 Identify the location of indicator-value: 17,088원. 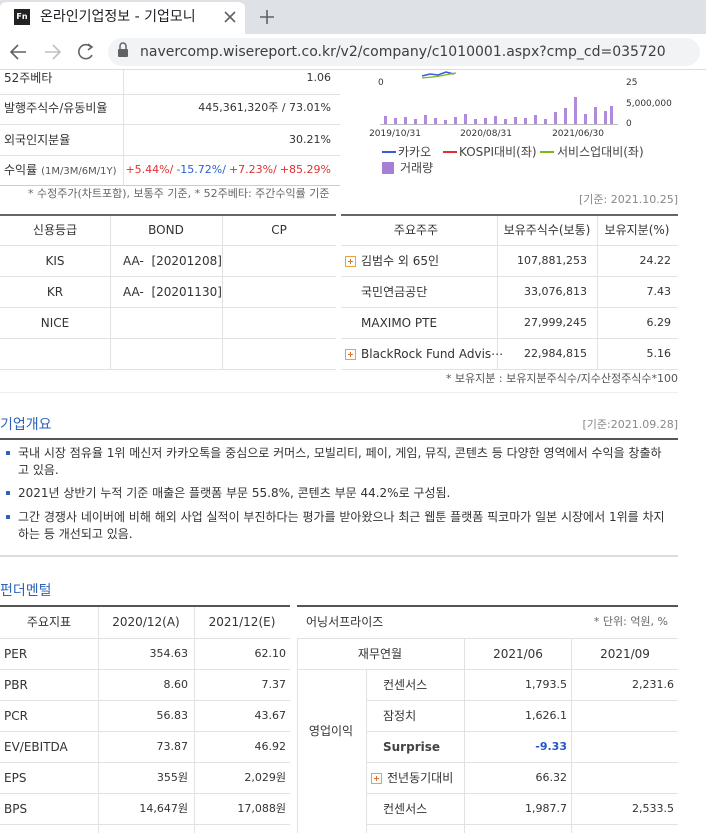
(261, 808).